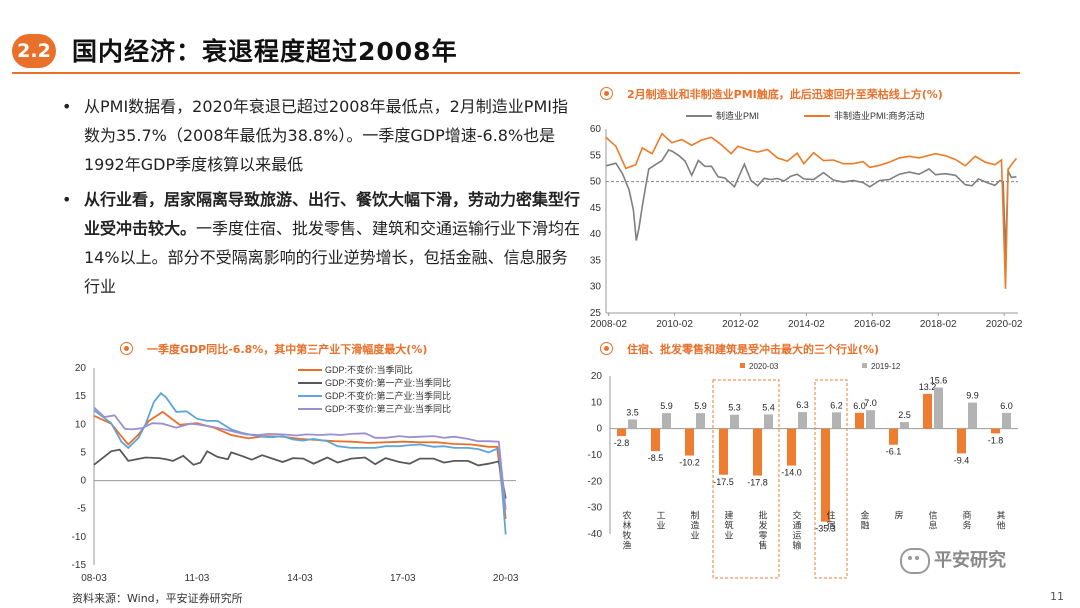 This screenshot has height=608, width=1080. I want to click on data-label: 3.5, so click(632, 412).